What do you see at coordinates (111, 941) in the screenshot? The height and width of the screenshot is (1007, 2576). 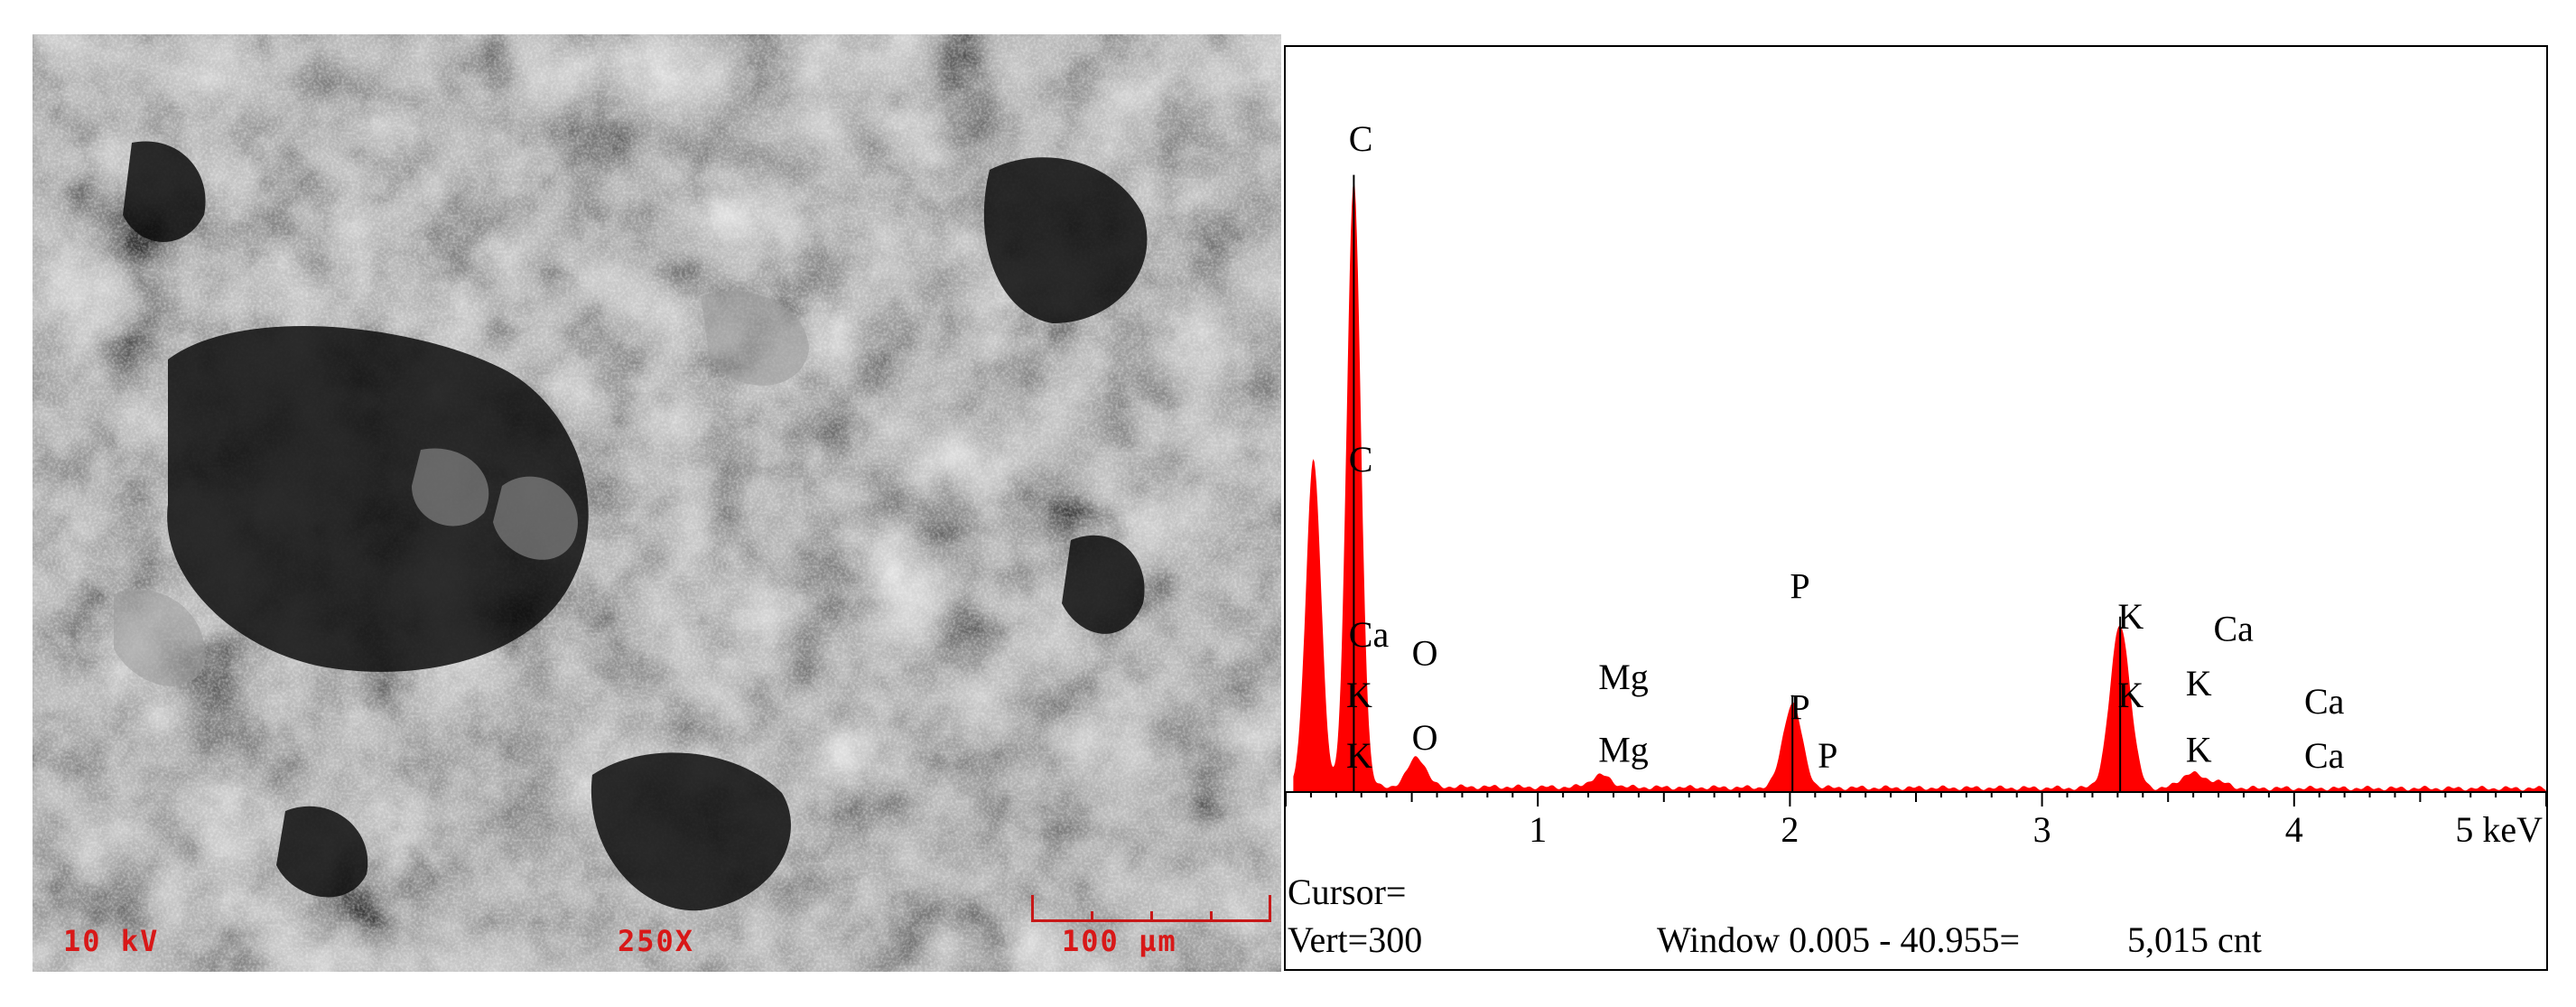 I see `voltage-label: 10 kV` at bounding box center [111, 941].